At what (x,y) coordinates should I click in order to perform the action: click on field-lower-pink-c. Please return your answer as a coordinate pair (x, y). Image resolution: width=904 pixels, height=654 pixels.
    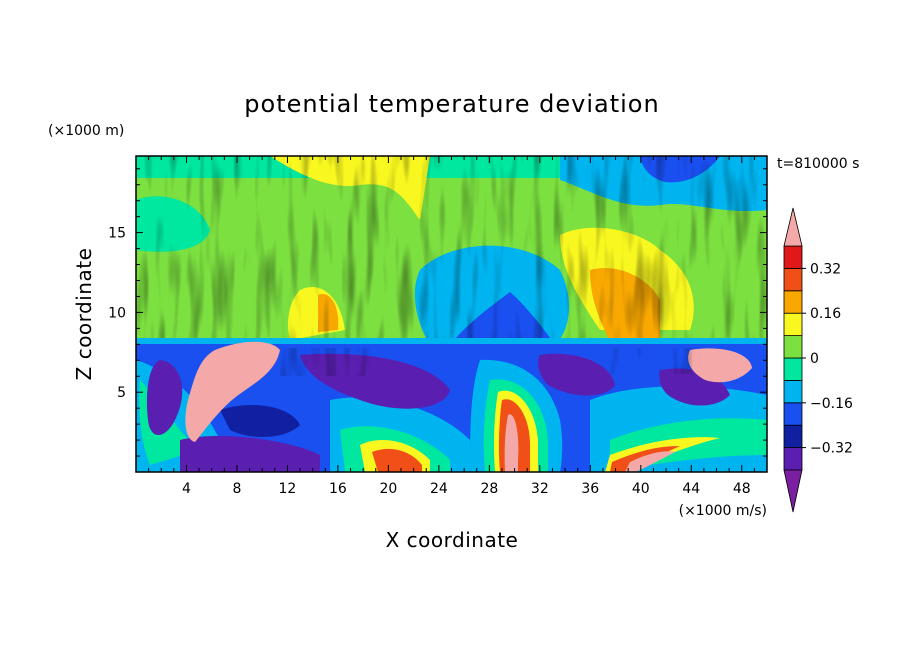
    Looking at the image, I should click on (511, 443).